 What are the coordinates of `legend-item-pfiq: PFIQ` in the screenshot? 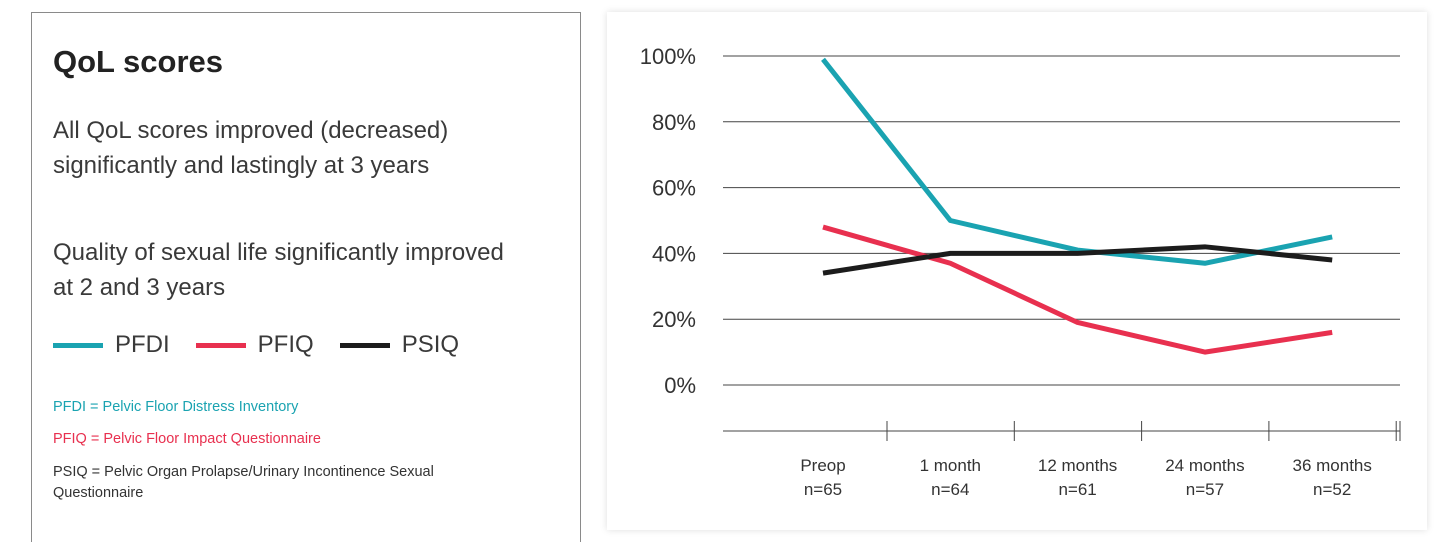 It's located at (254, 345).